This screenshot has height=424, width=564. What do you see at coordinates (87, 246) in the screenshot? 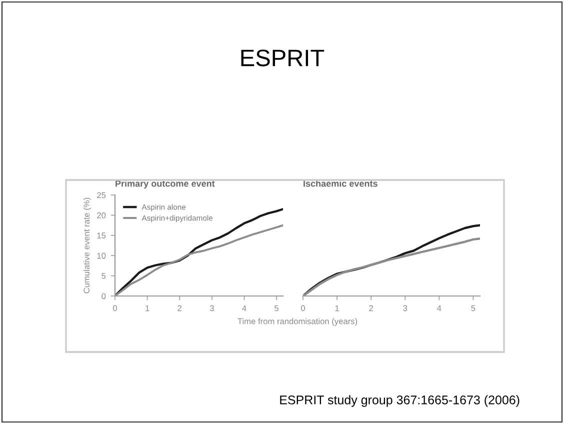
I see `y-axis-title: Cumulative event rate (%)` at bounding box center [87, 246].